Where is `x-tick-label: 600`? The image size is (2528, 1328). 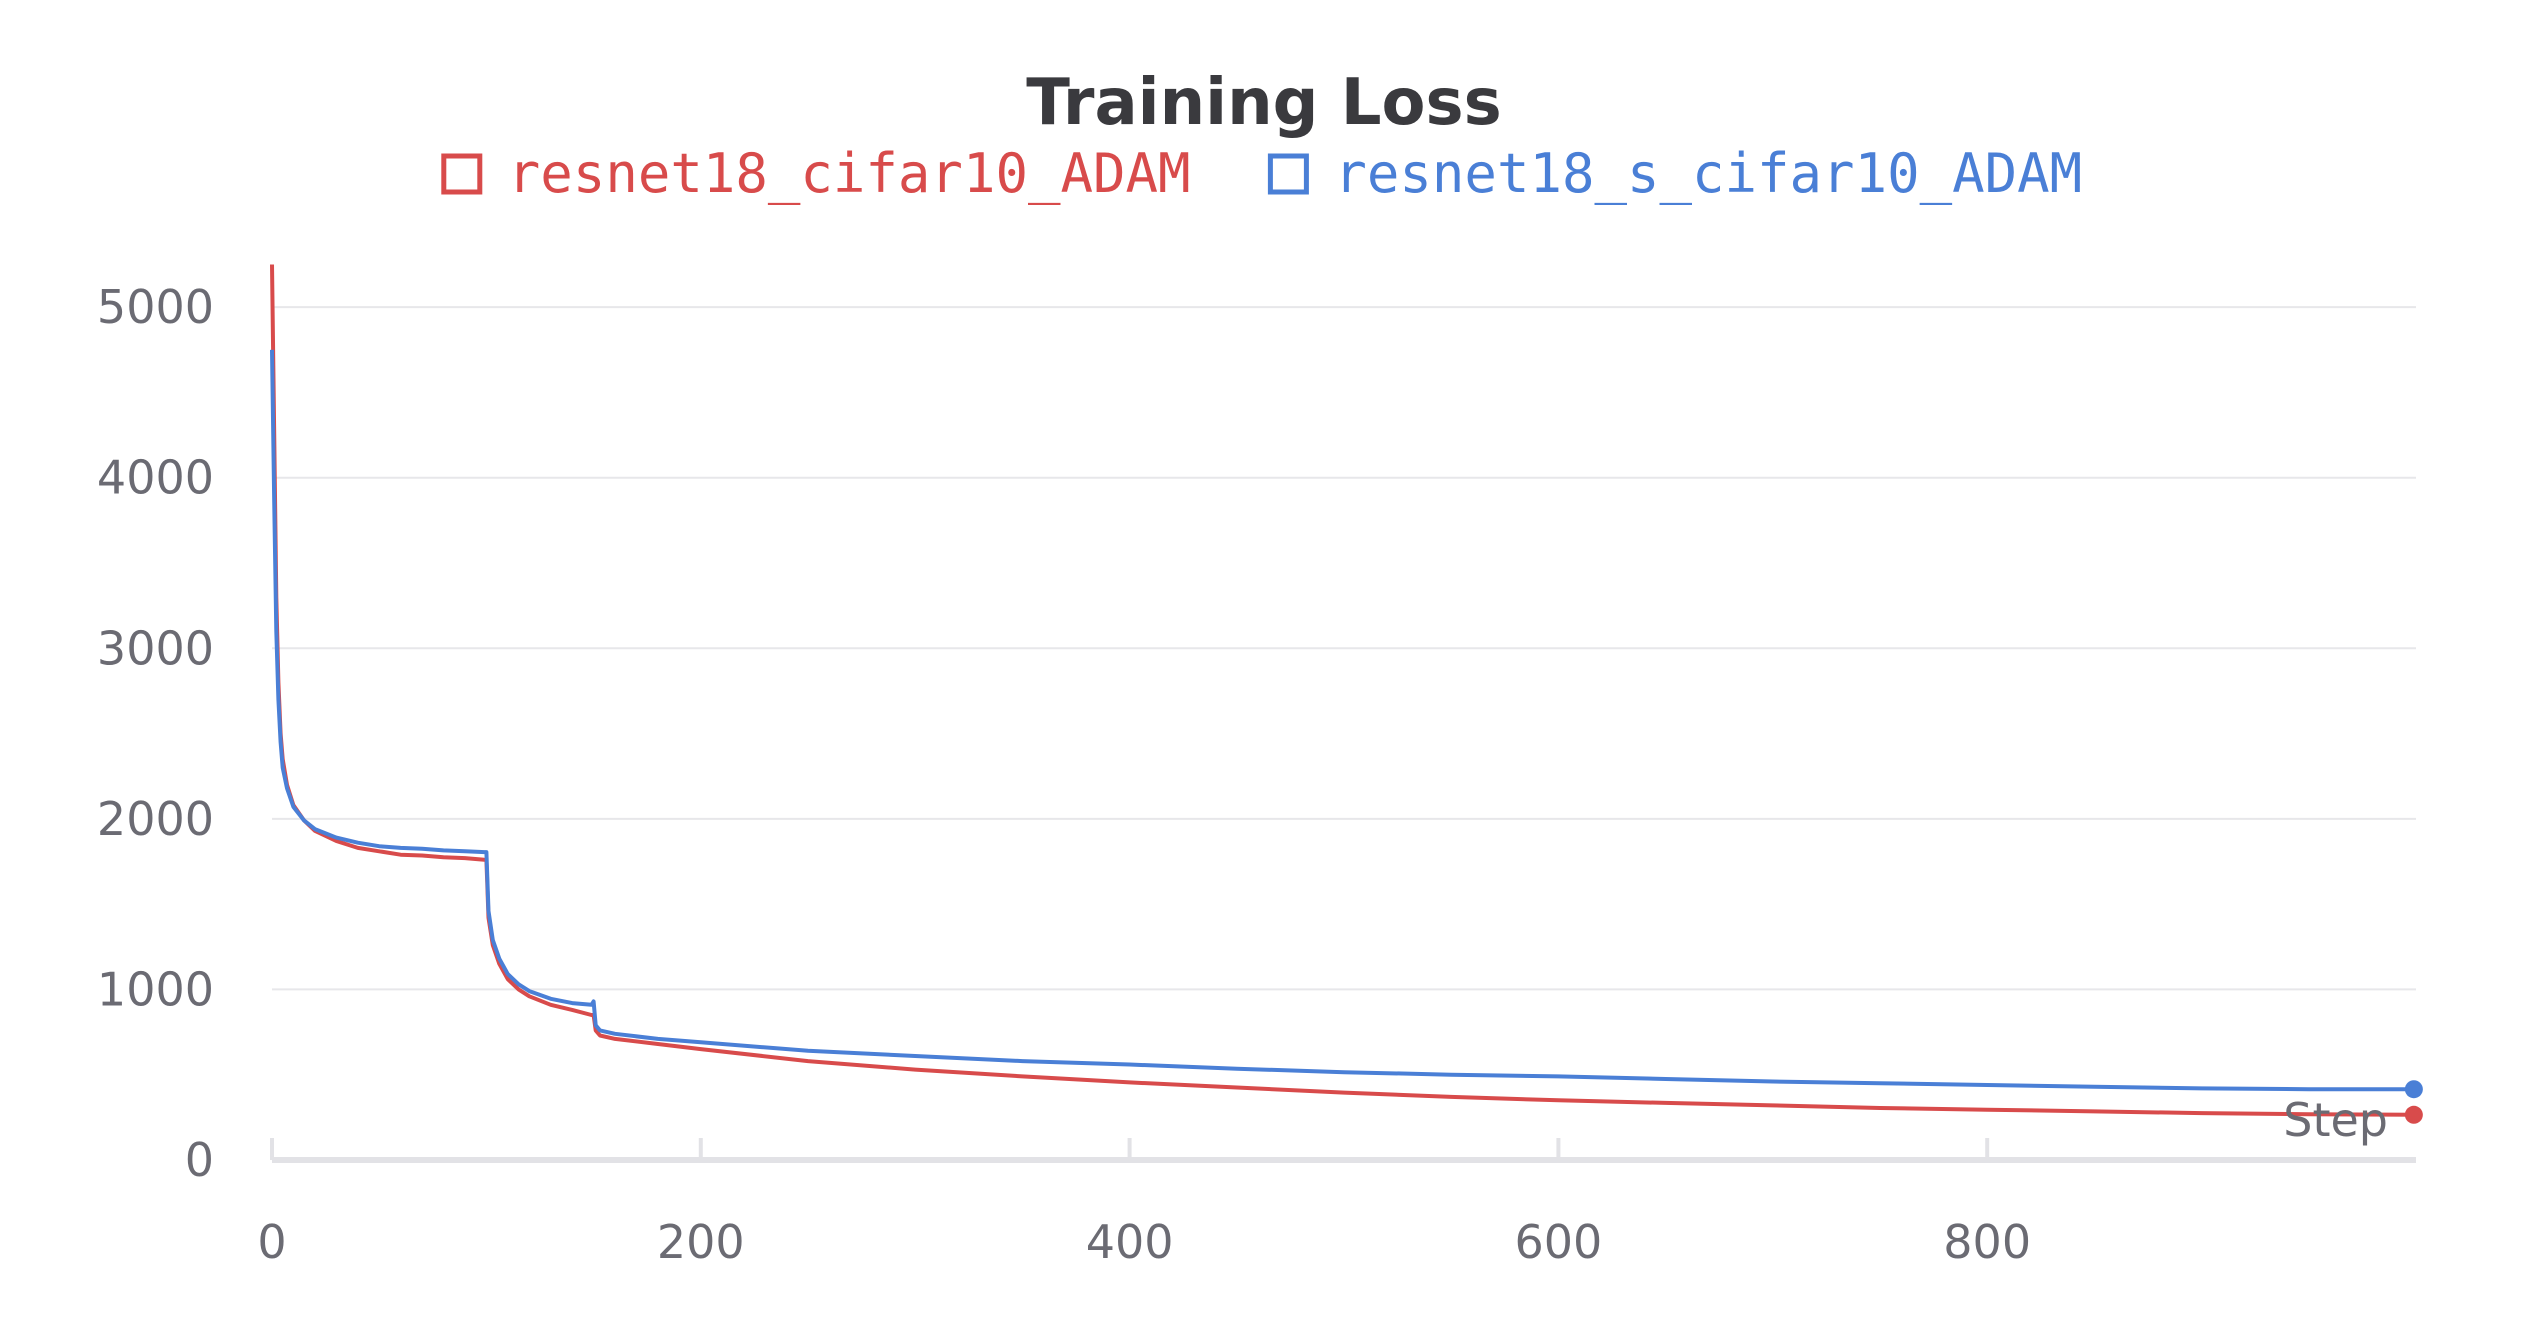 x-tick-label: 600 is located at coordinates (1558, 1242).